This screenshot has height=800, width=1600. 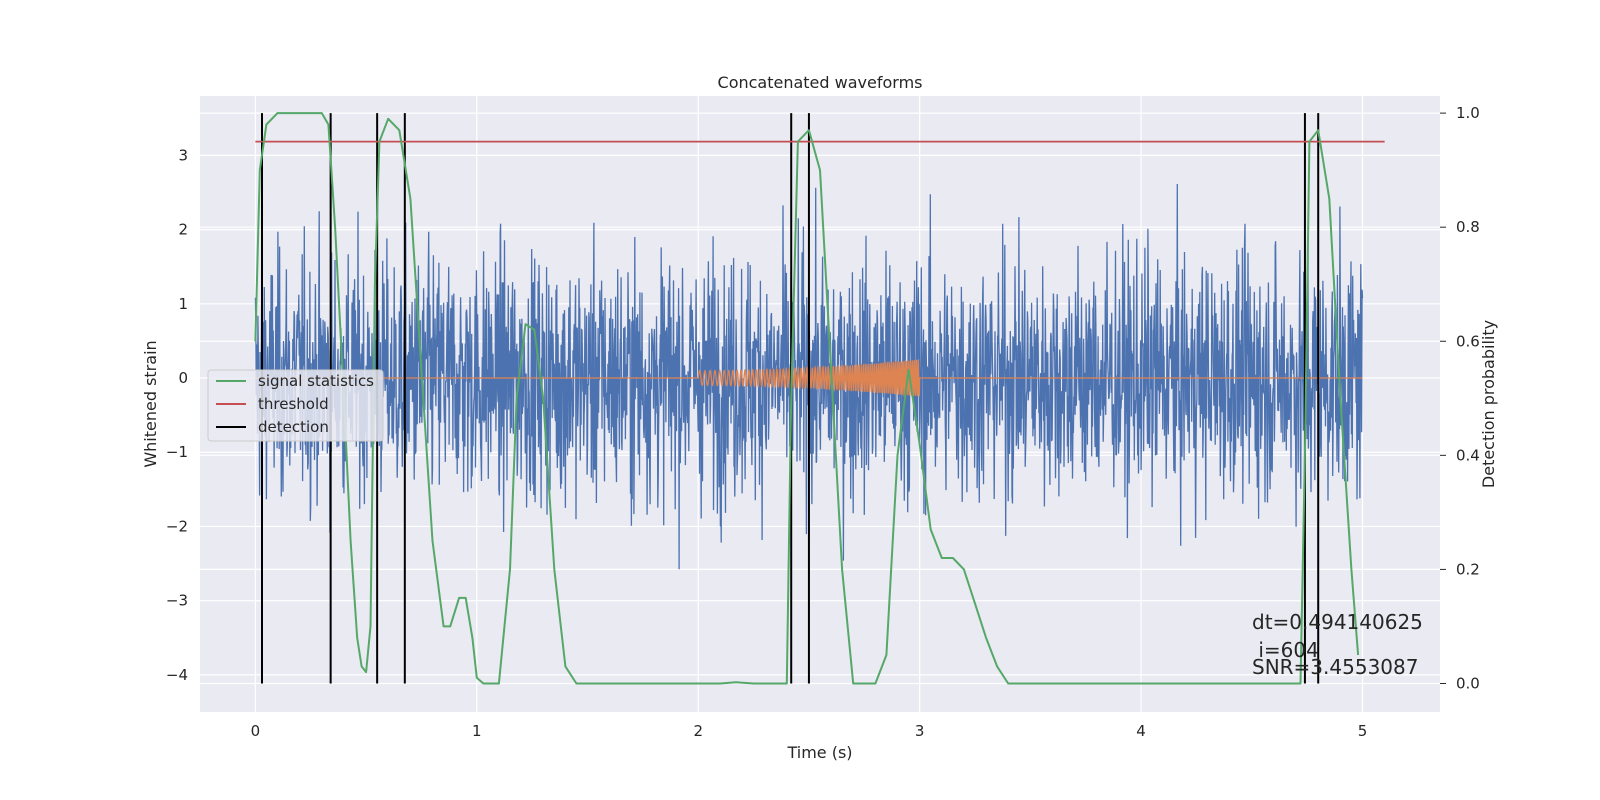 What do you see at coordinates (256, 731) in the screenshot?
I see `x-tick-label: 0` at bounding box center [256, 731].